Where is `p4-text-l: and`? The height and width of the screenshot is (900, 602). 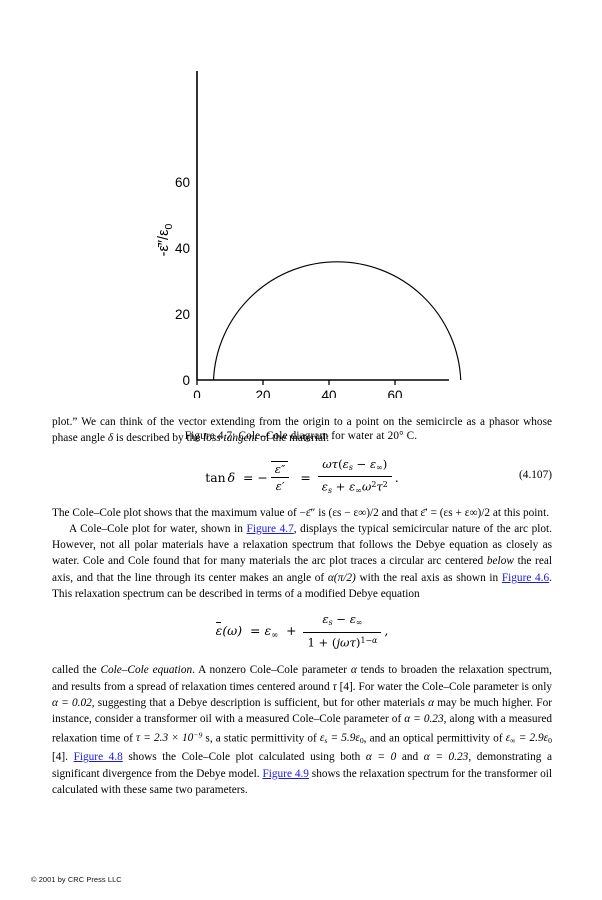 p4-text-l: and is located at coordinates (410, 757).